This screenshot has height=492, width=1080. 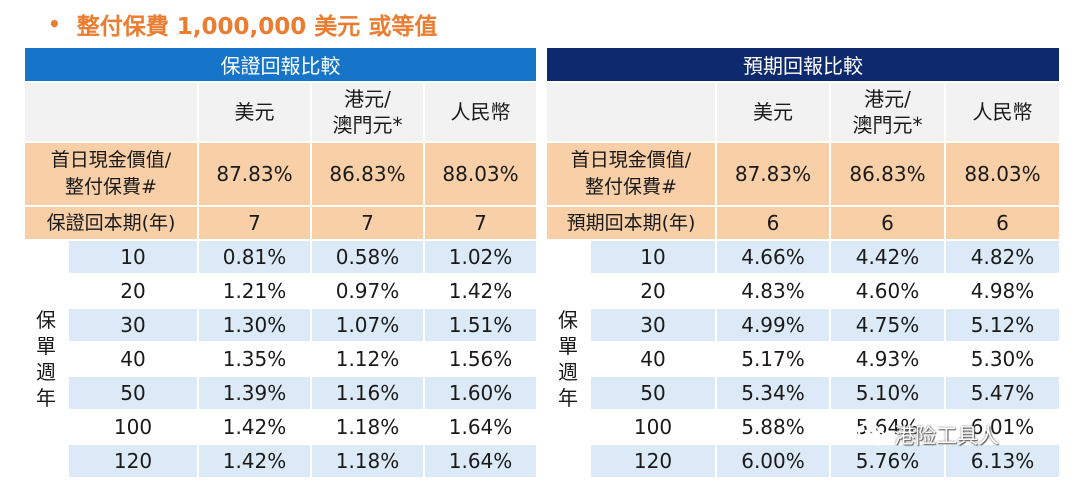 I want to click on return-value: 5.76%, so click(x=887, y=461).